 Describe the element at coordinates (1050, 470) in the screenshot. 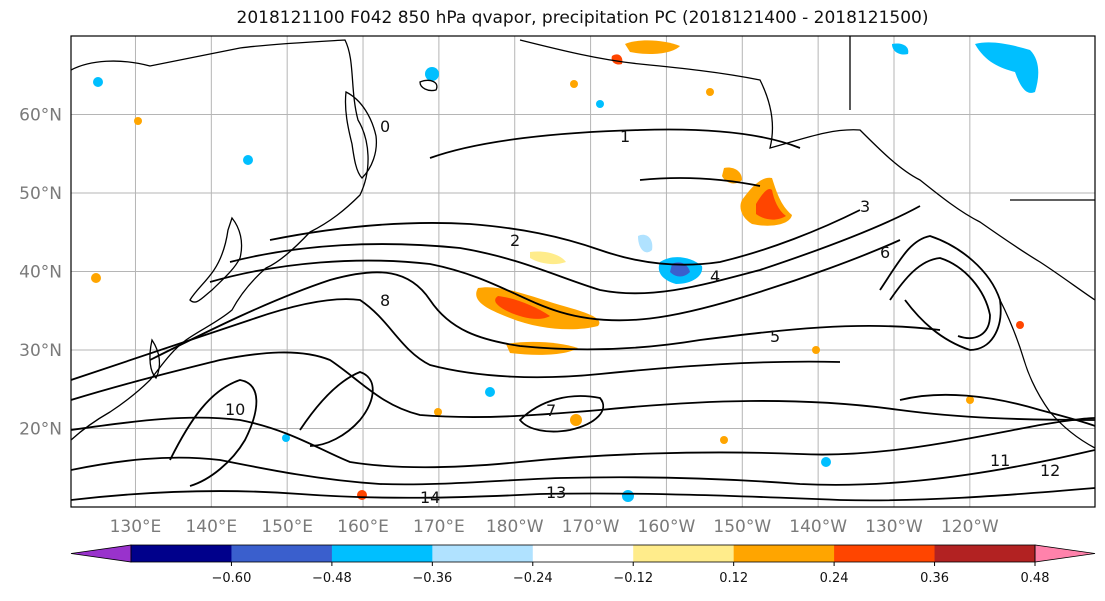

I see `contour-label: 12` at that location.